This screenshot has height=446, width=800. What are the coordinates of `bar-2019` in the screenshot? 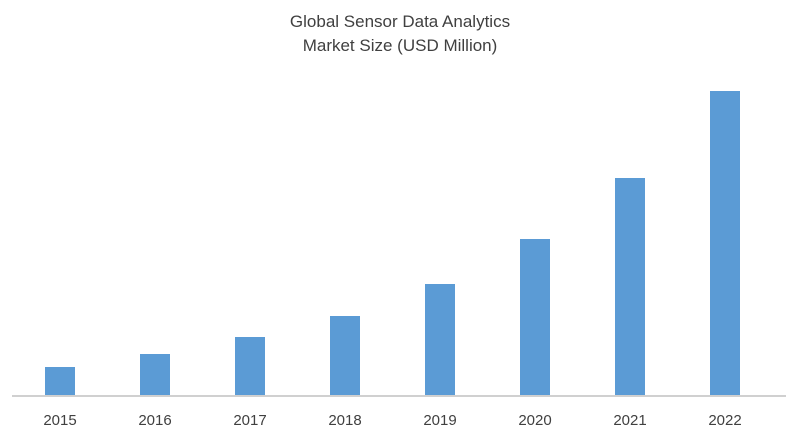 It's located at (440, 340).